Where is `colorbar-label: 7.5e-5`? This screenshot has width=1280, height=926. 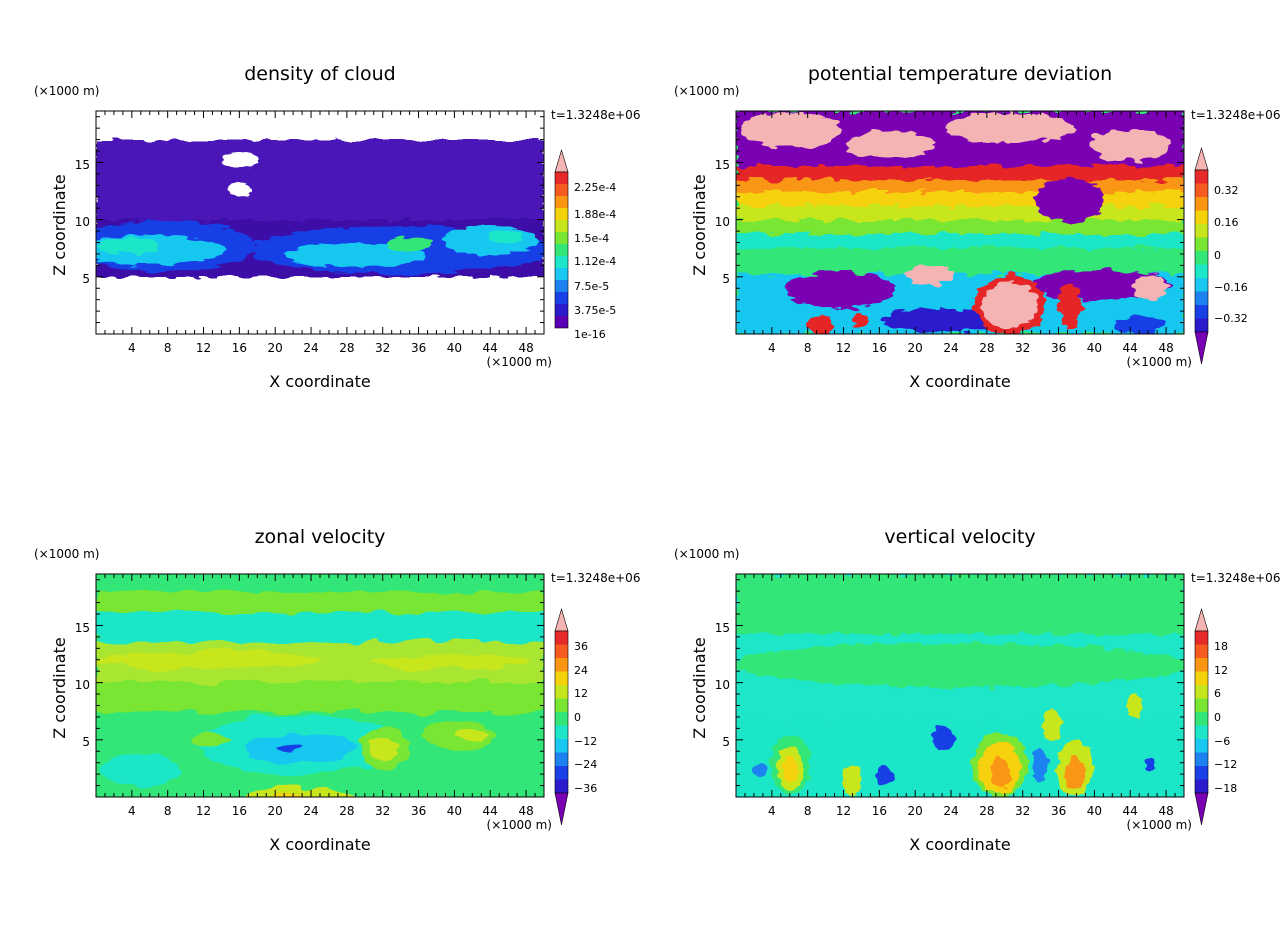
colorbar-label: 7.5e-5 is located at coordinates (591, 286).